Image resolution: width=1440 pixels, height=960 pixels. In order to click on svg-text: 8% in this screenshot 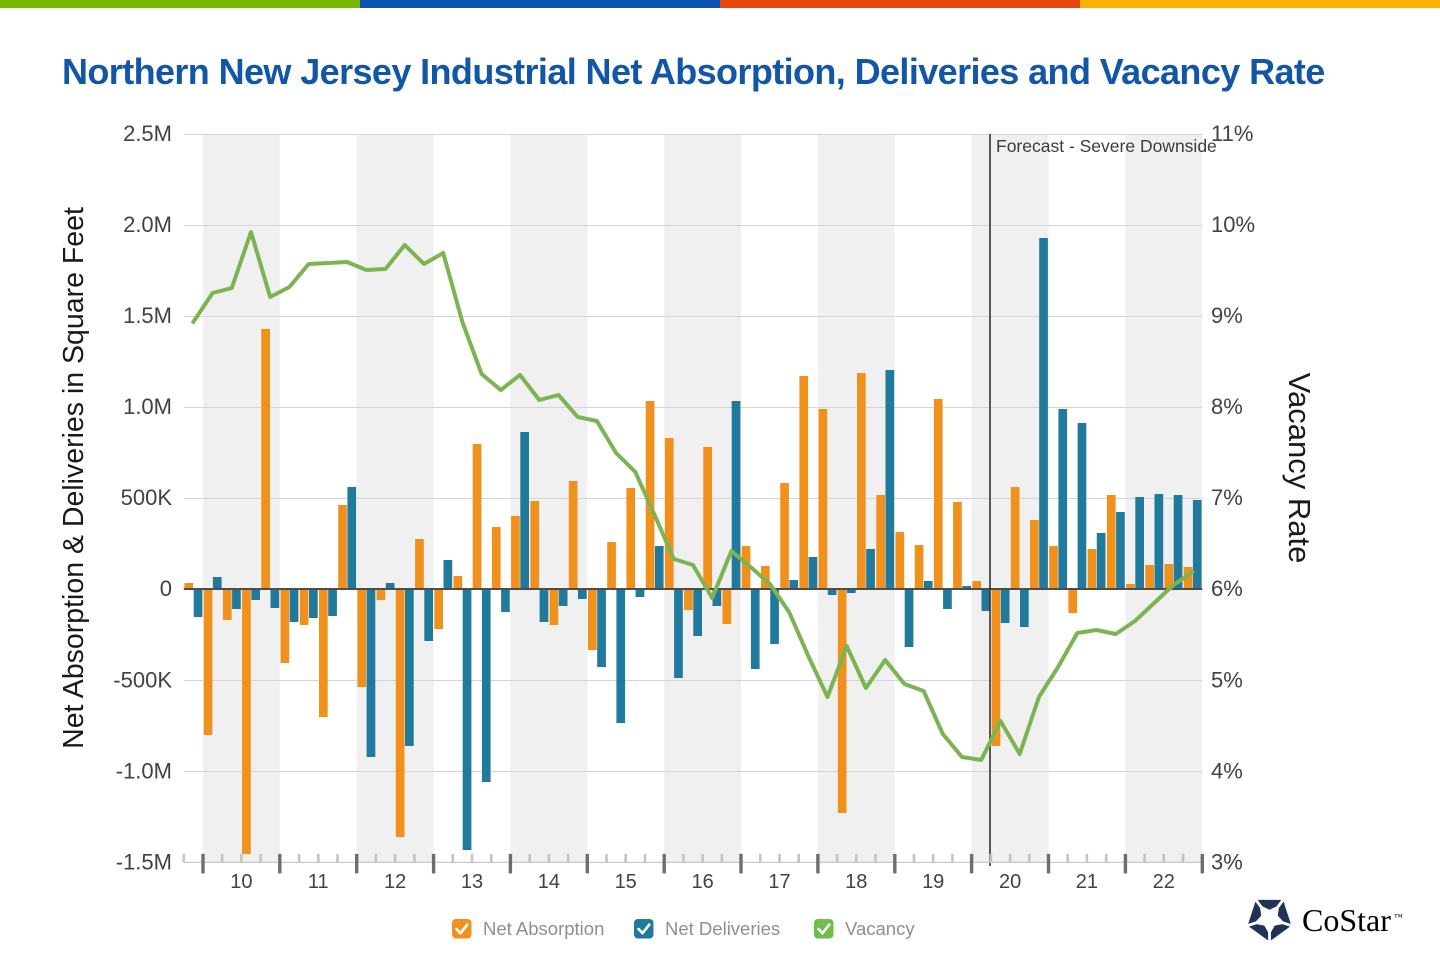, I will do `click(1227, 406)`.